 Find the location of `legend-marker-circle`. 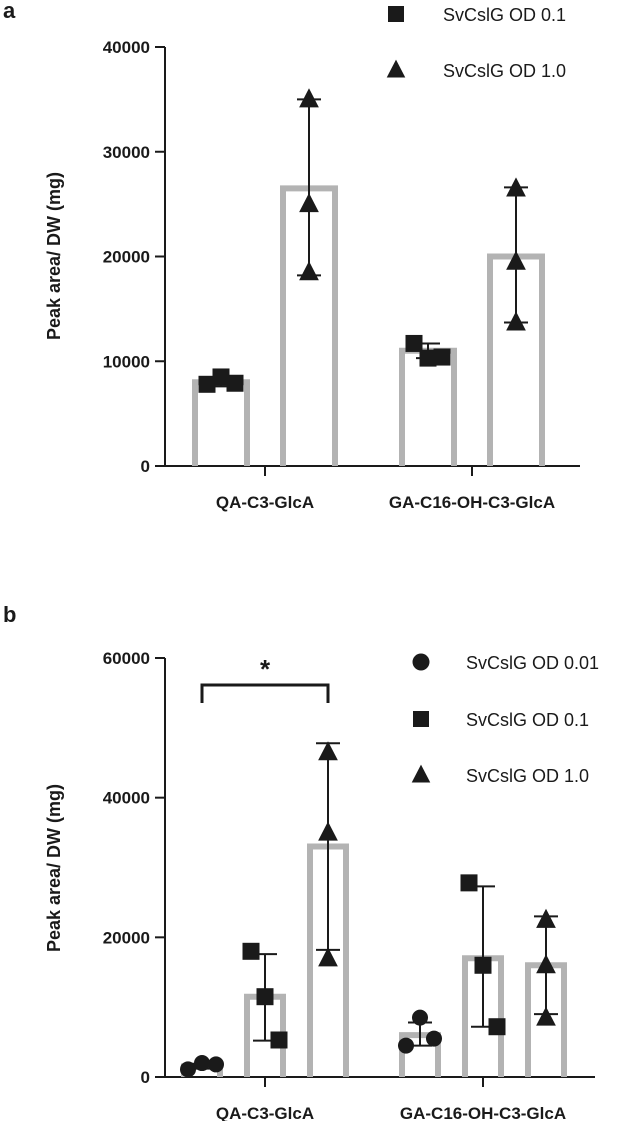

legend-marker-circle is located at coordinates (421, 662).